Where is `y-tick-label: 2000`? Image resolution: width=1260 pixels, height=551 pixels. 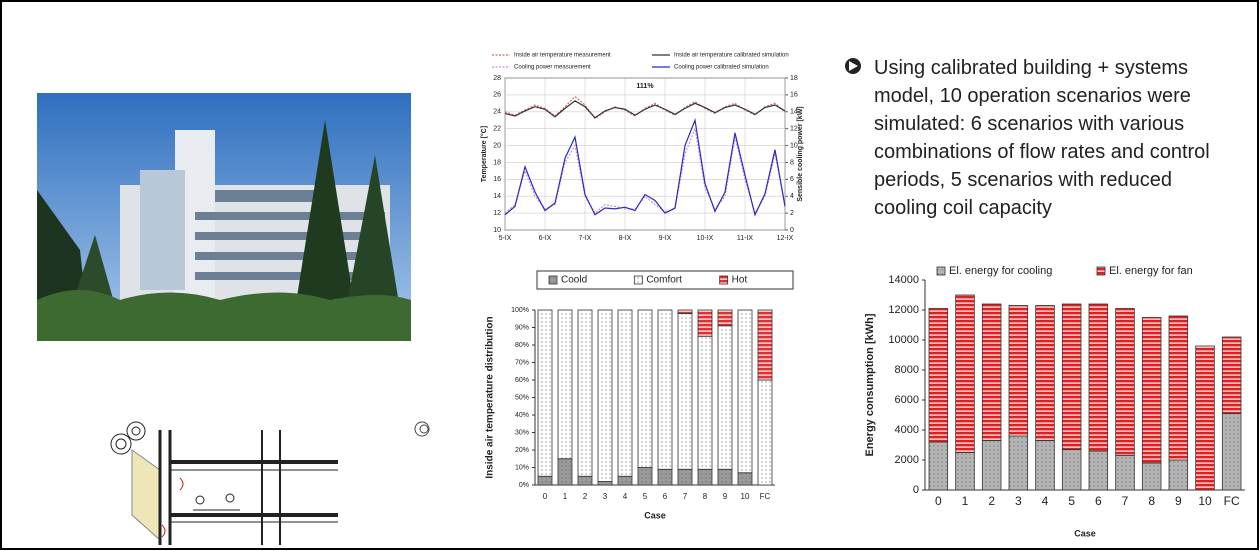
y-tick-label: 2000 is located at coordinates (907, 460).